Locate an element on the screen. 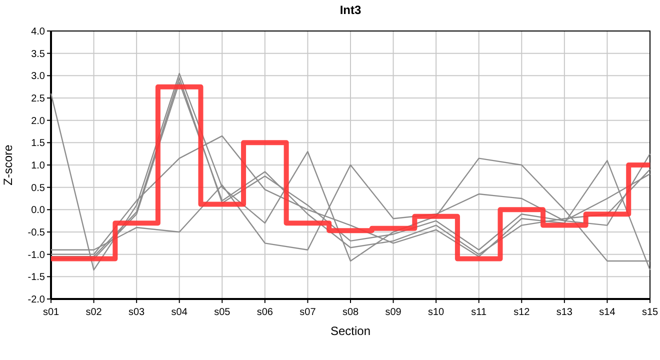  y-tick-label: -0.5 is located at coordinates (37, 233).